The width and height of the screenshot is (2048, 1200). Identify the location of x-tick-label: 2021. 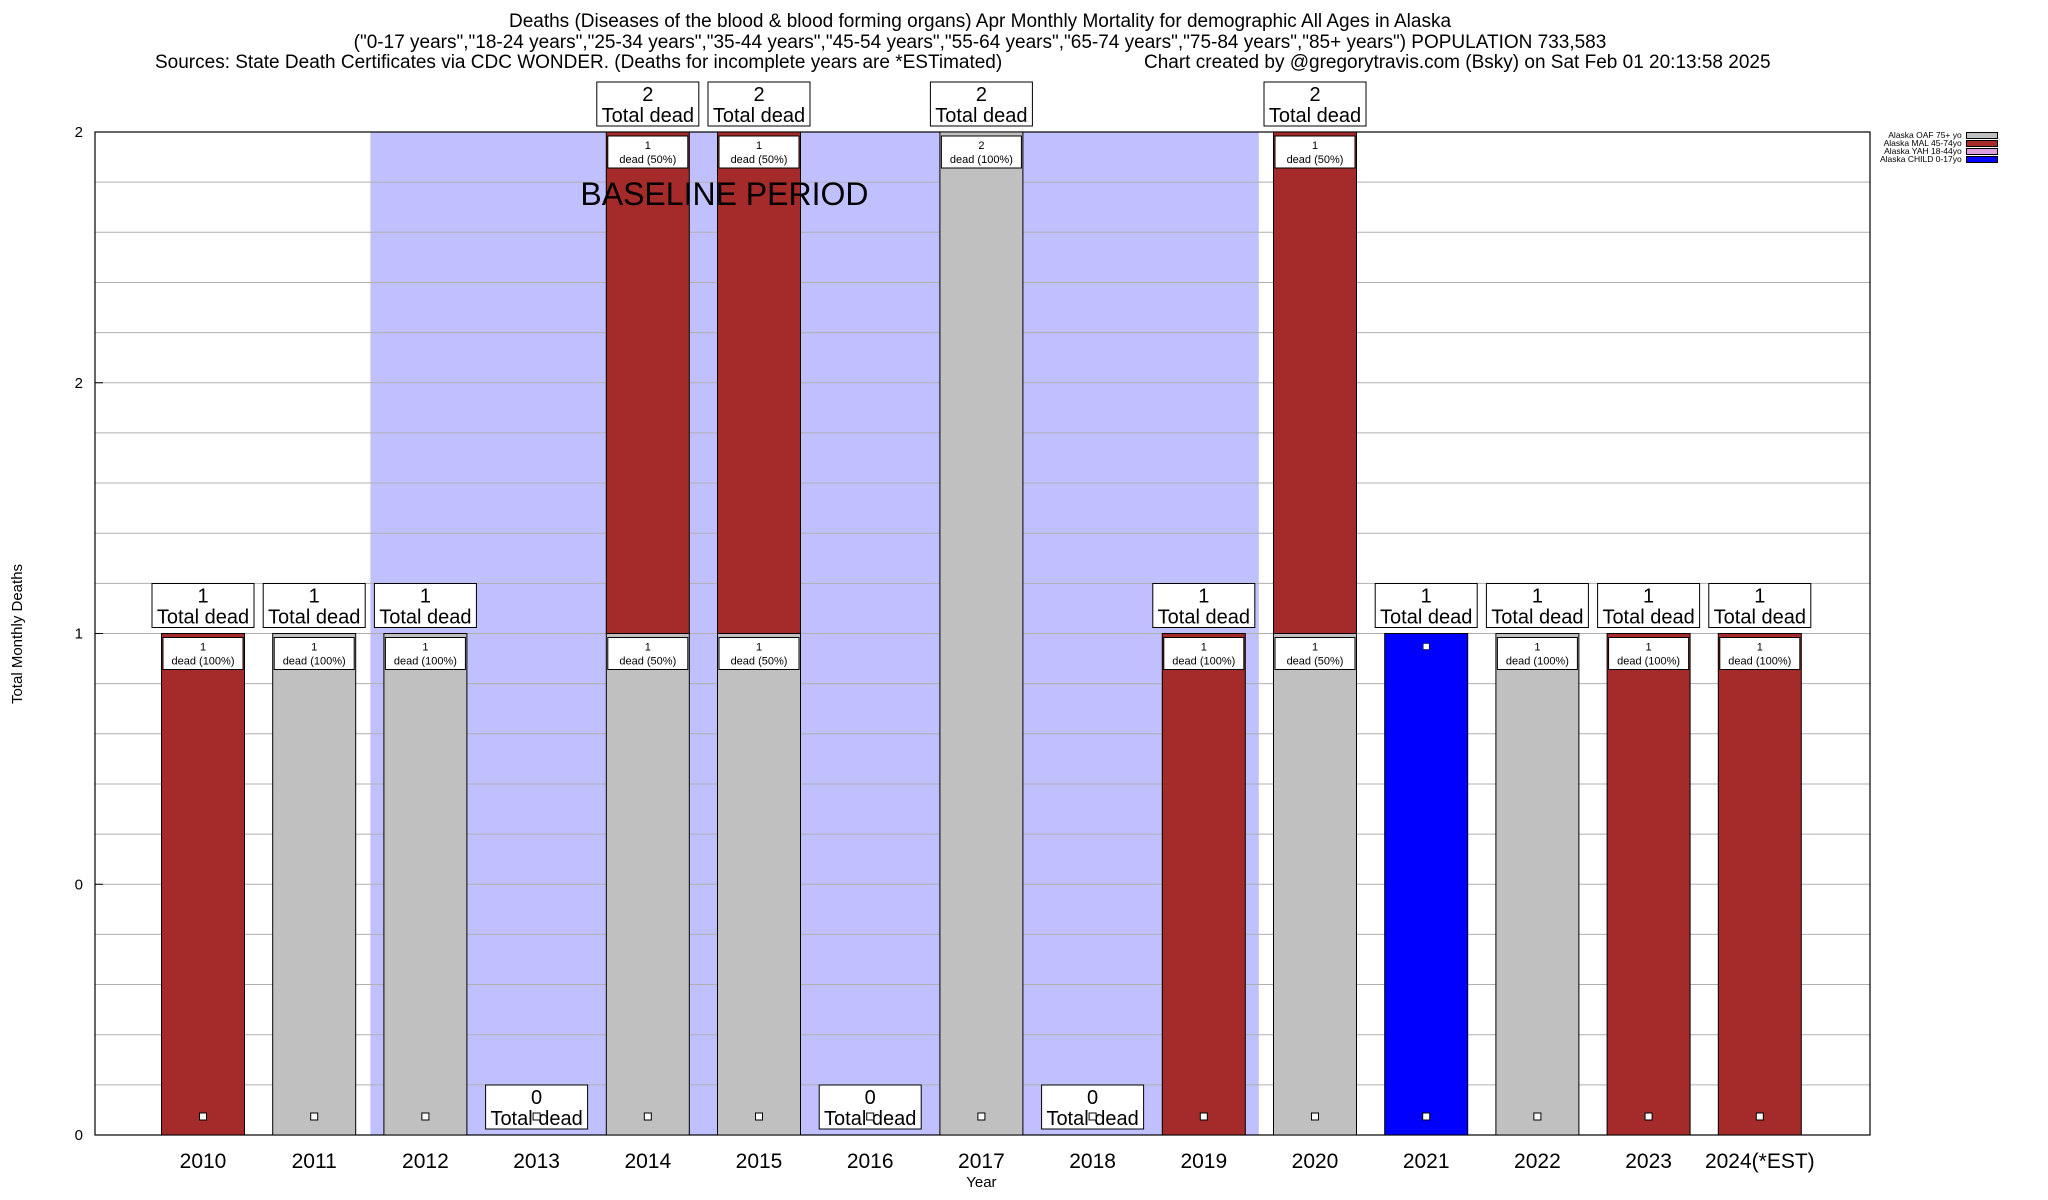
(1426, 1161).